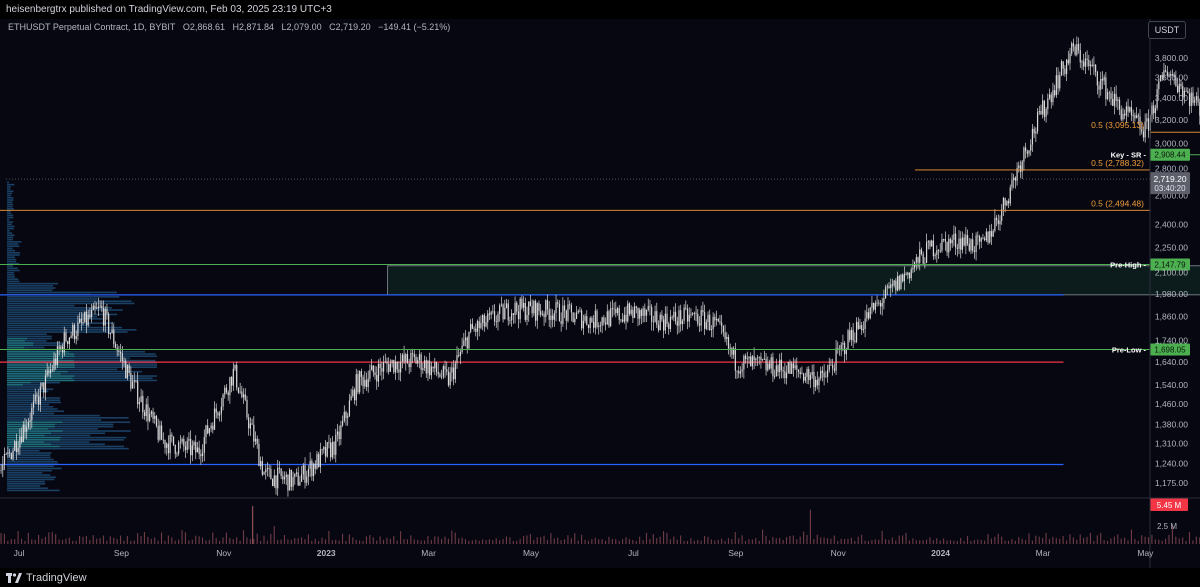 The height and width of the screenshot is (587, 1200). I want to click on tradingview-logo: TradingView, so click(46, 578).